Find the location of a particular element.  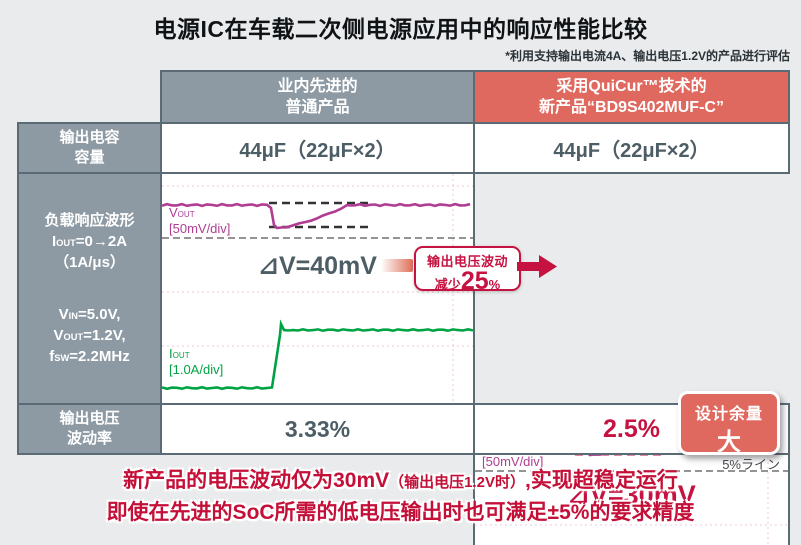

ripple-reduction-badge: 输出电压波动 减少25% is located at coordinates (467, 270).